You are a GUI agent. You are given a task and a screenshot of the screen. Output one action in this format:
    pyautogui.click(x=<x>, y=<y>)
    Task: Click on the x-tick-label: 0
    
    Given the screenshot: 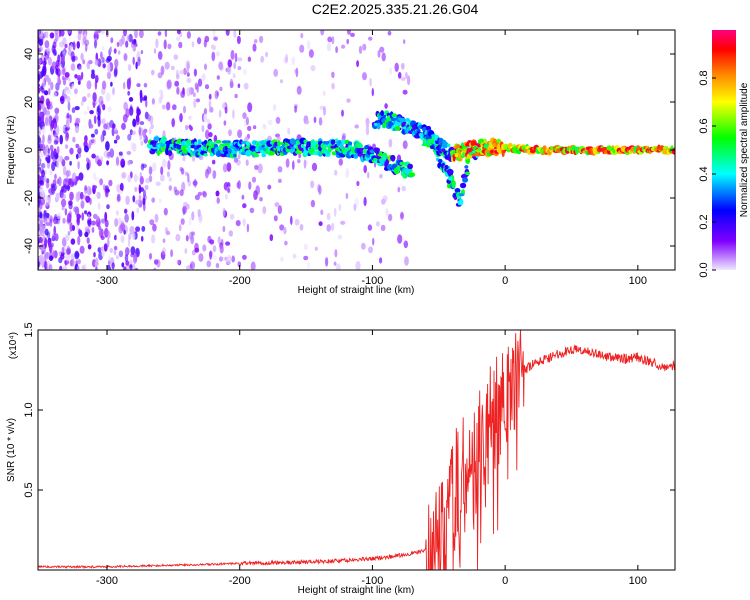 What is the action you would take?
    pyautogui.click(x=505, y=281)
    